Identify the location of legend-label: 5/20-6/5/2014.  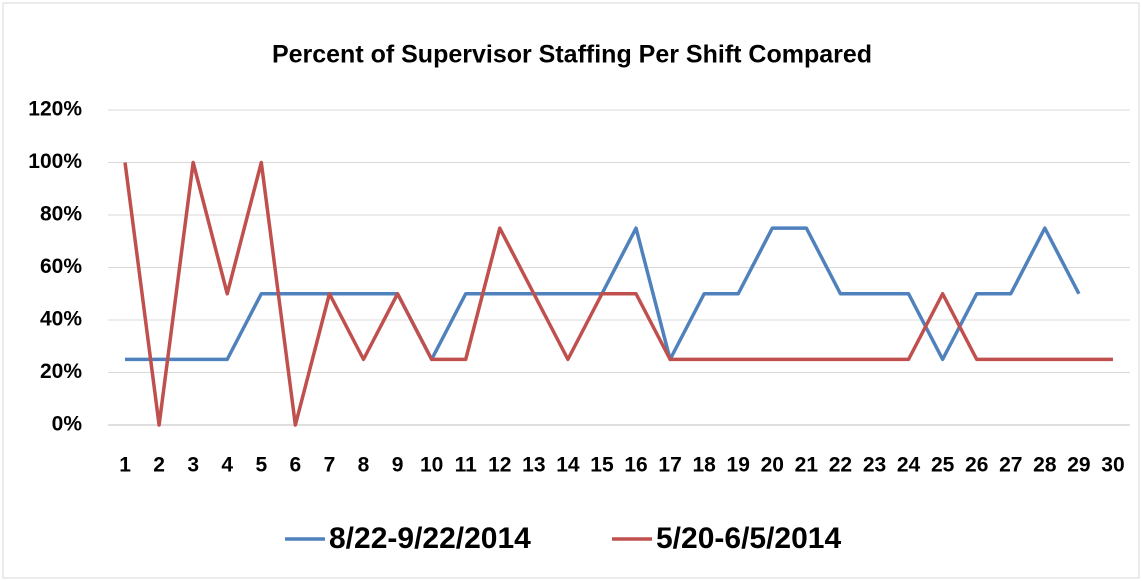
(748, 538).